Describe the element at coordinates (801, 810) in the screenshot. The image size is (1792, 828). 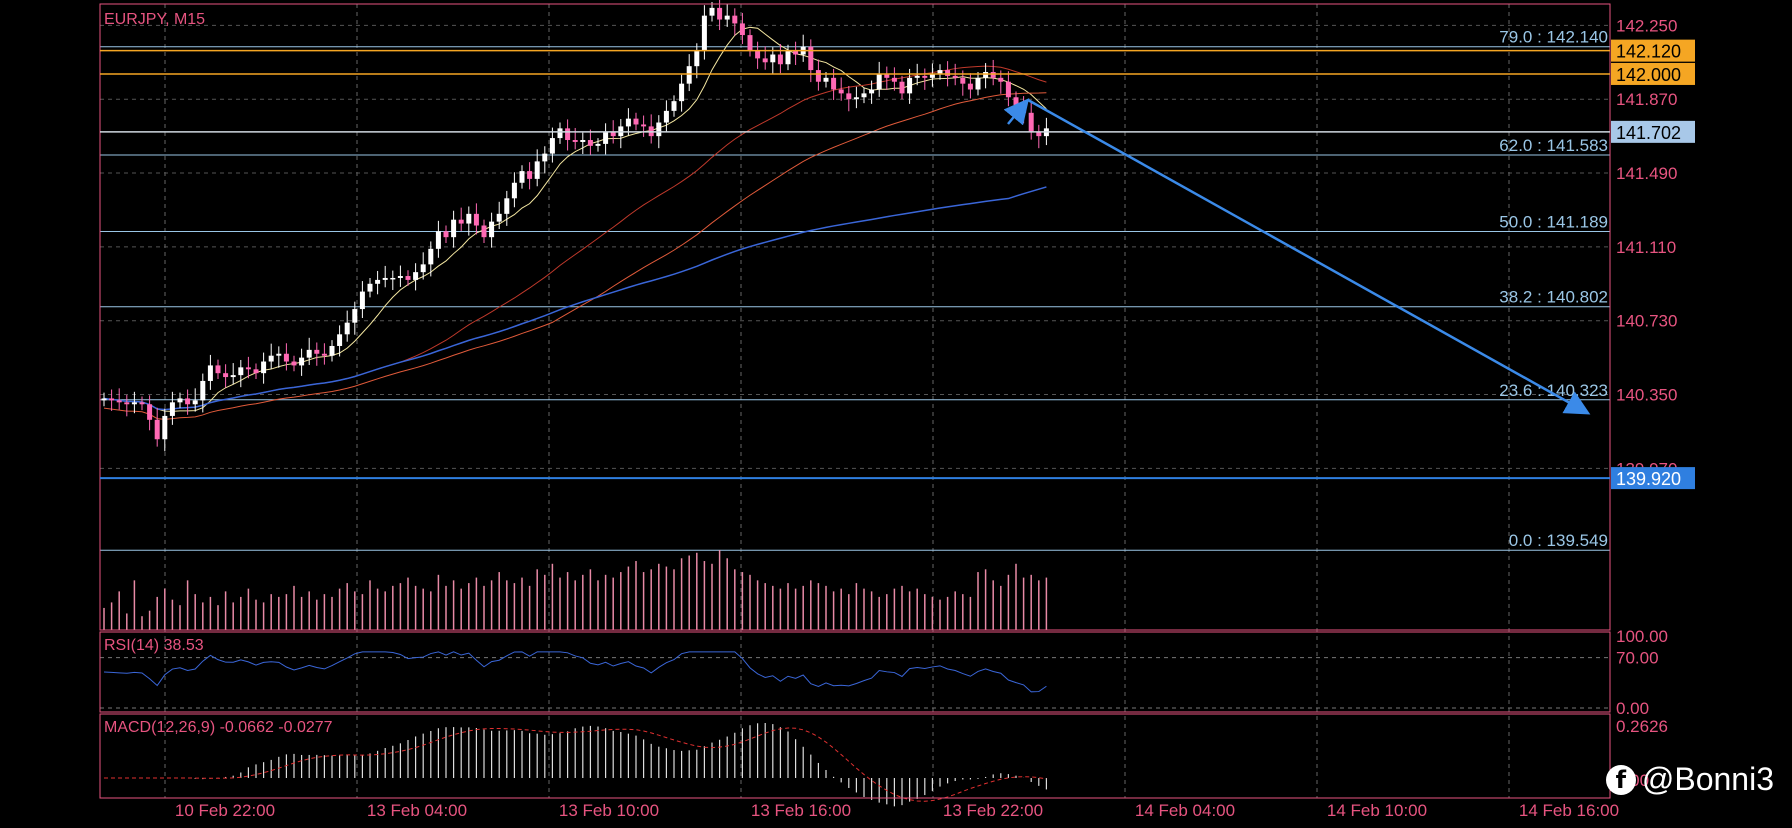
I see `x-tick-label: 13 Feb 16:00` at that location.